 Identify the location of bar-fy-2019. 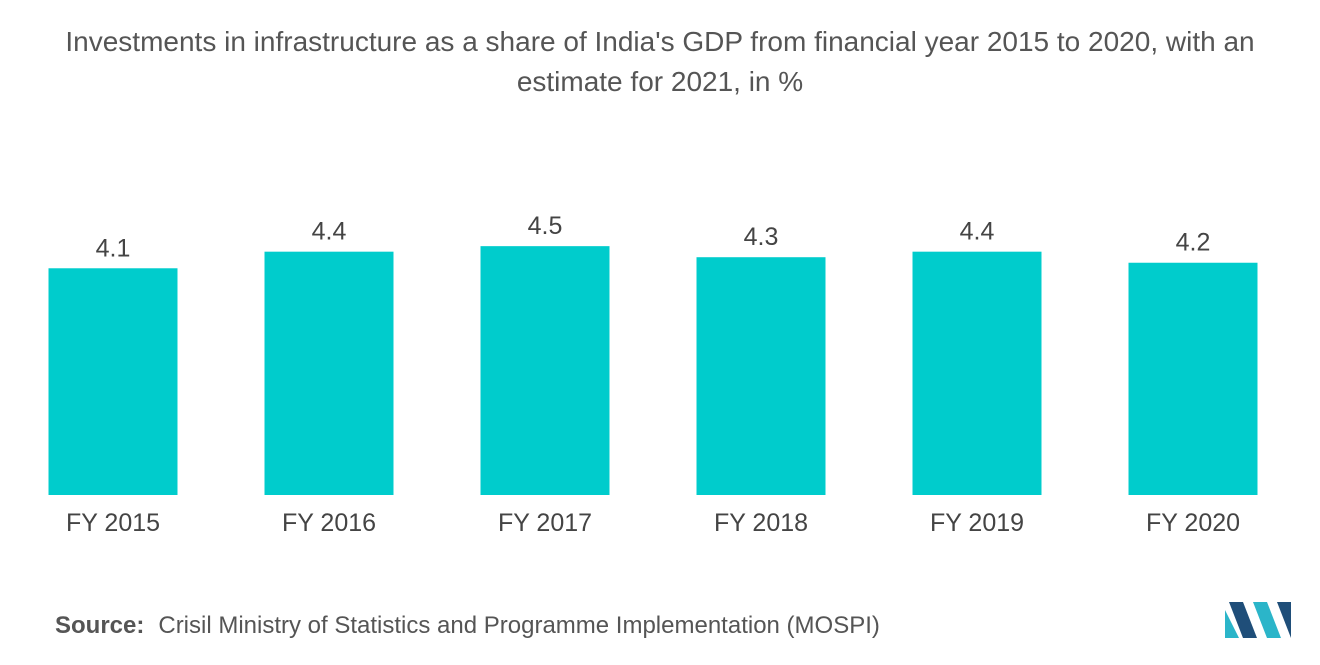
(977, 373).